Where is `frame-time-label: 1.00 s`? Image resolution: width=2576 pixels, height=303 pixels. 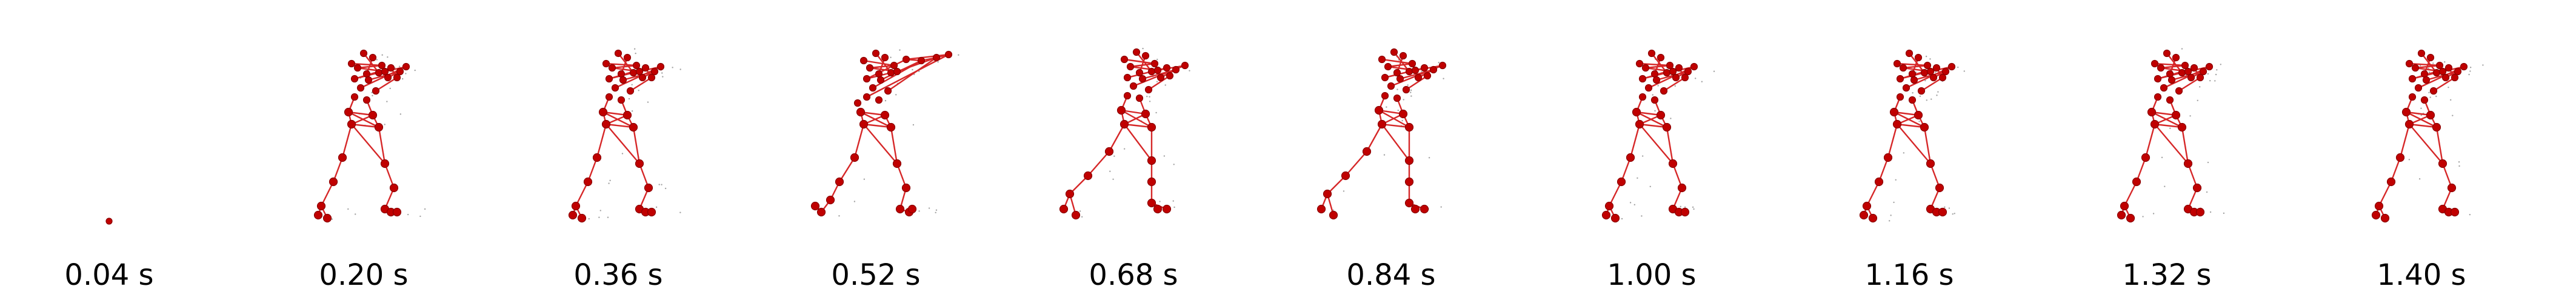 frame-time-label: 1.00 s is located at coordinates (1651, 275).